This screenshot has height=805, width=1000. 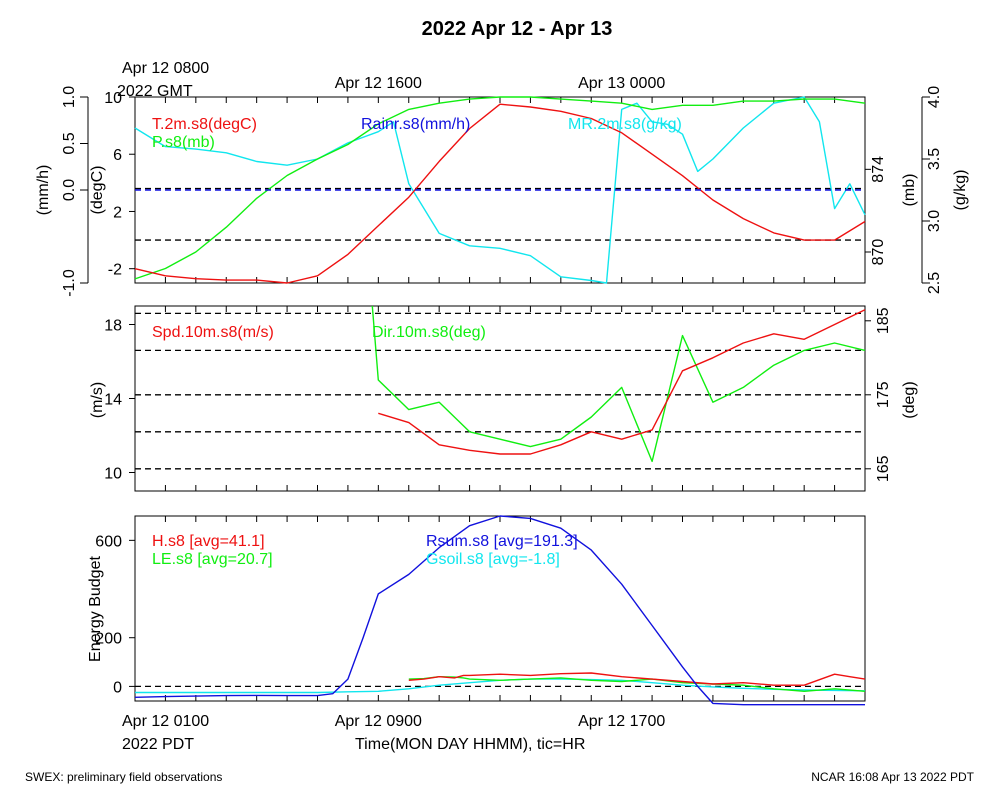 I want to click on mr-axis-tick-label: 3.5, so click(x=934, y=159).